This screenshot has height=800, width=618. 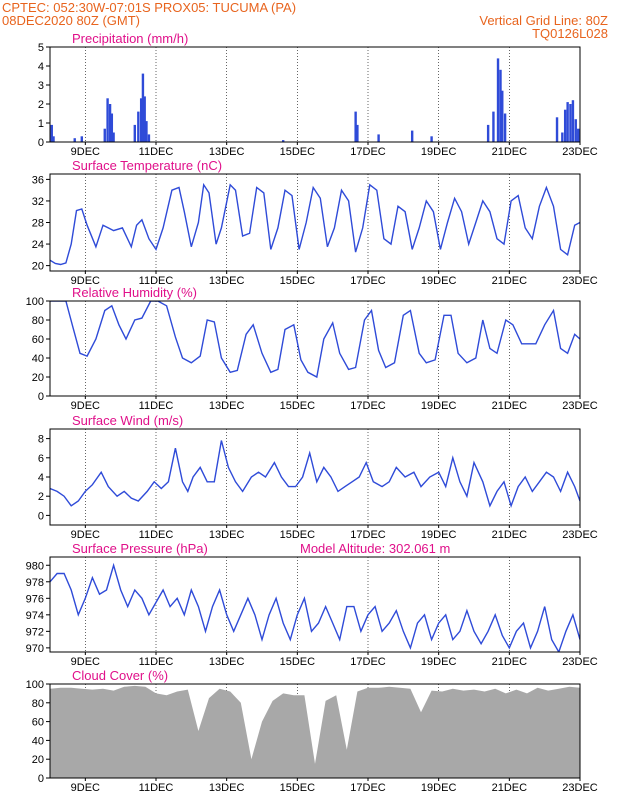 I want to click on wind-xtick-label: 19DEC, so click(x=439, y=535).